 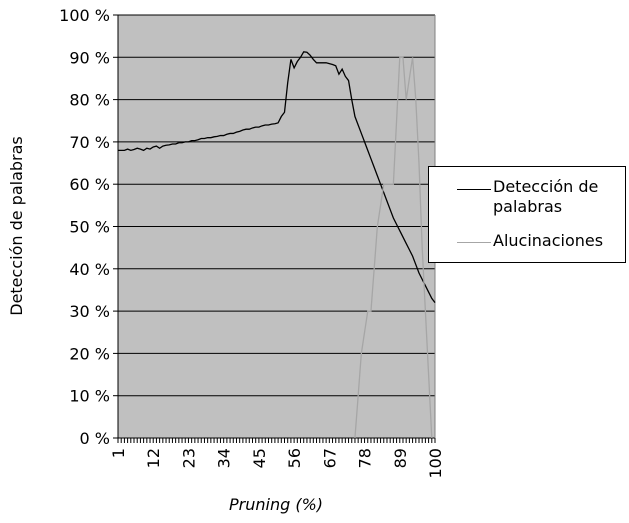 What do you see at coordinates (89, 396) in the screenshot?
I see `y-tick-label: 10 %` at bounding box center [89, 396].